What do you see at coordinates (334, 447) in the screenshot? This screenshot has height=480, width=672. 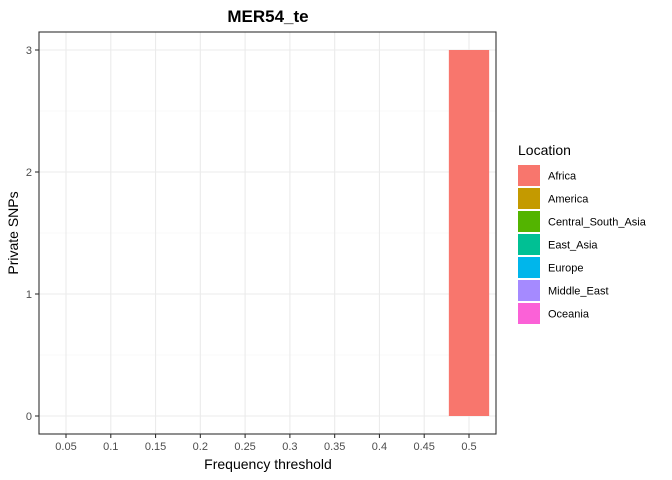 I see `x-tick-label: 0.35` at bounding box center [334, 447].